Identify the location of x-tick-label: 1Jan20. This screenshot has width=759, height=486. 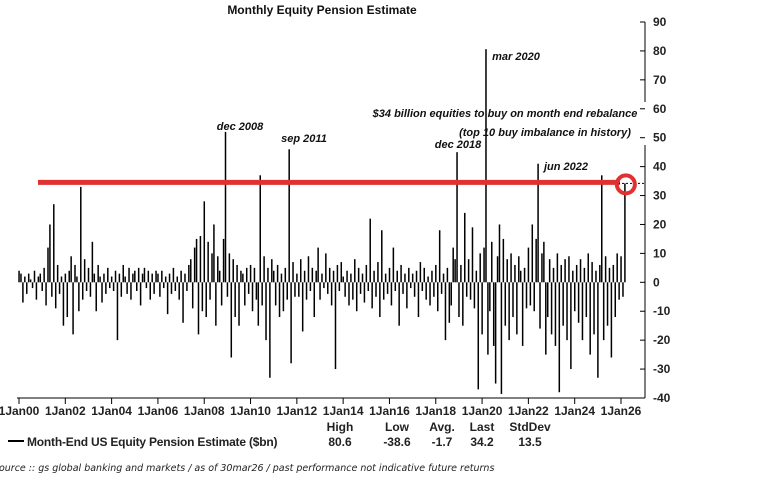
(482, 411).